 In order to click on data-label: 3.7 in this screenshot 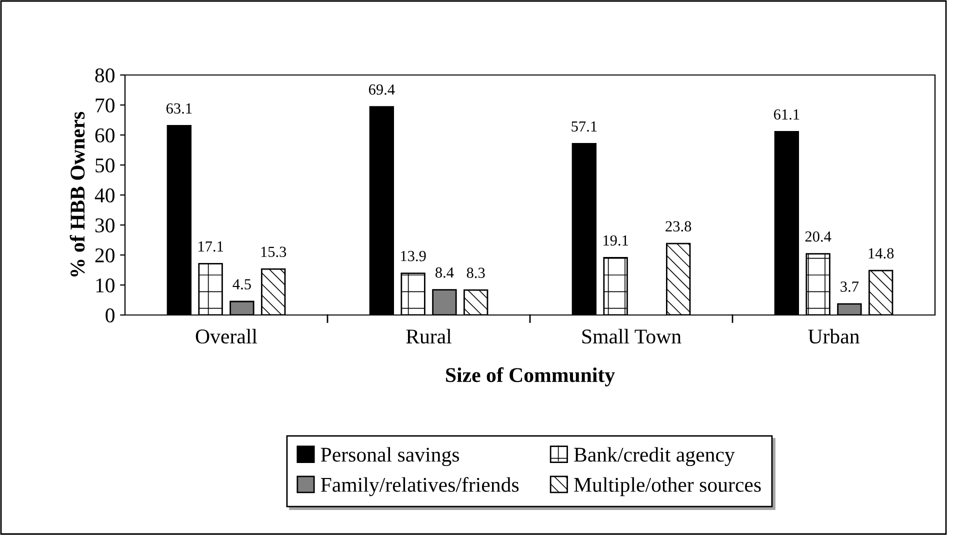, I will do `click(849, 287)`.